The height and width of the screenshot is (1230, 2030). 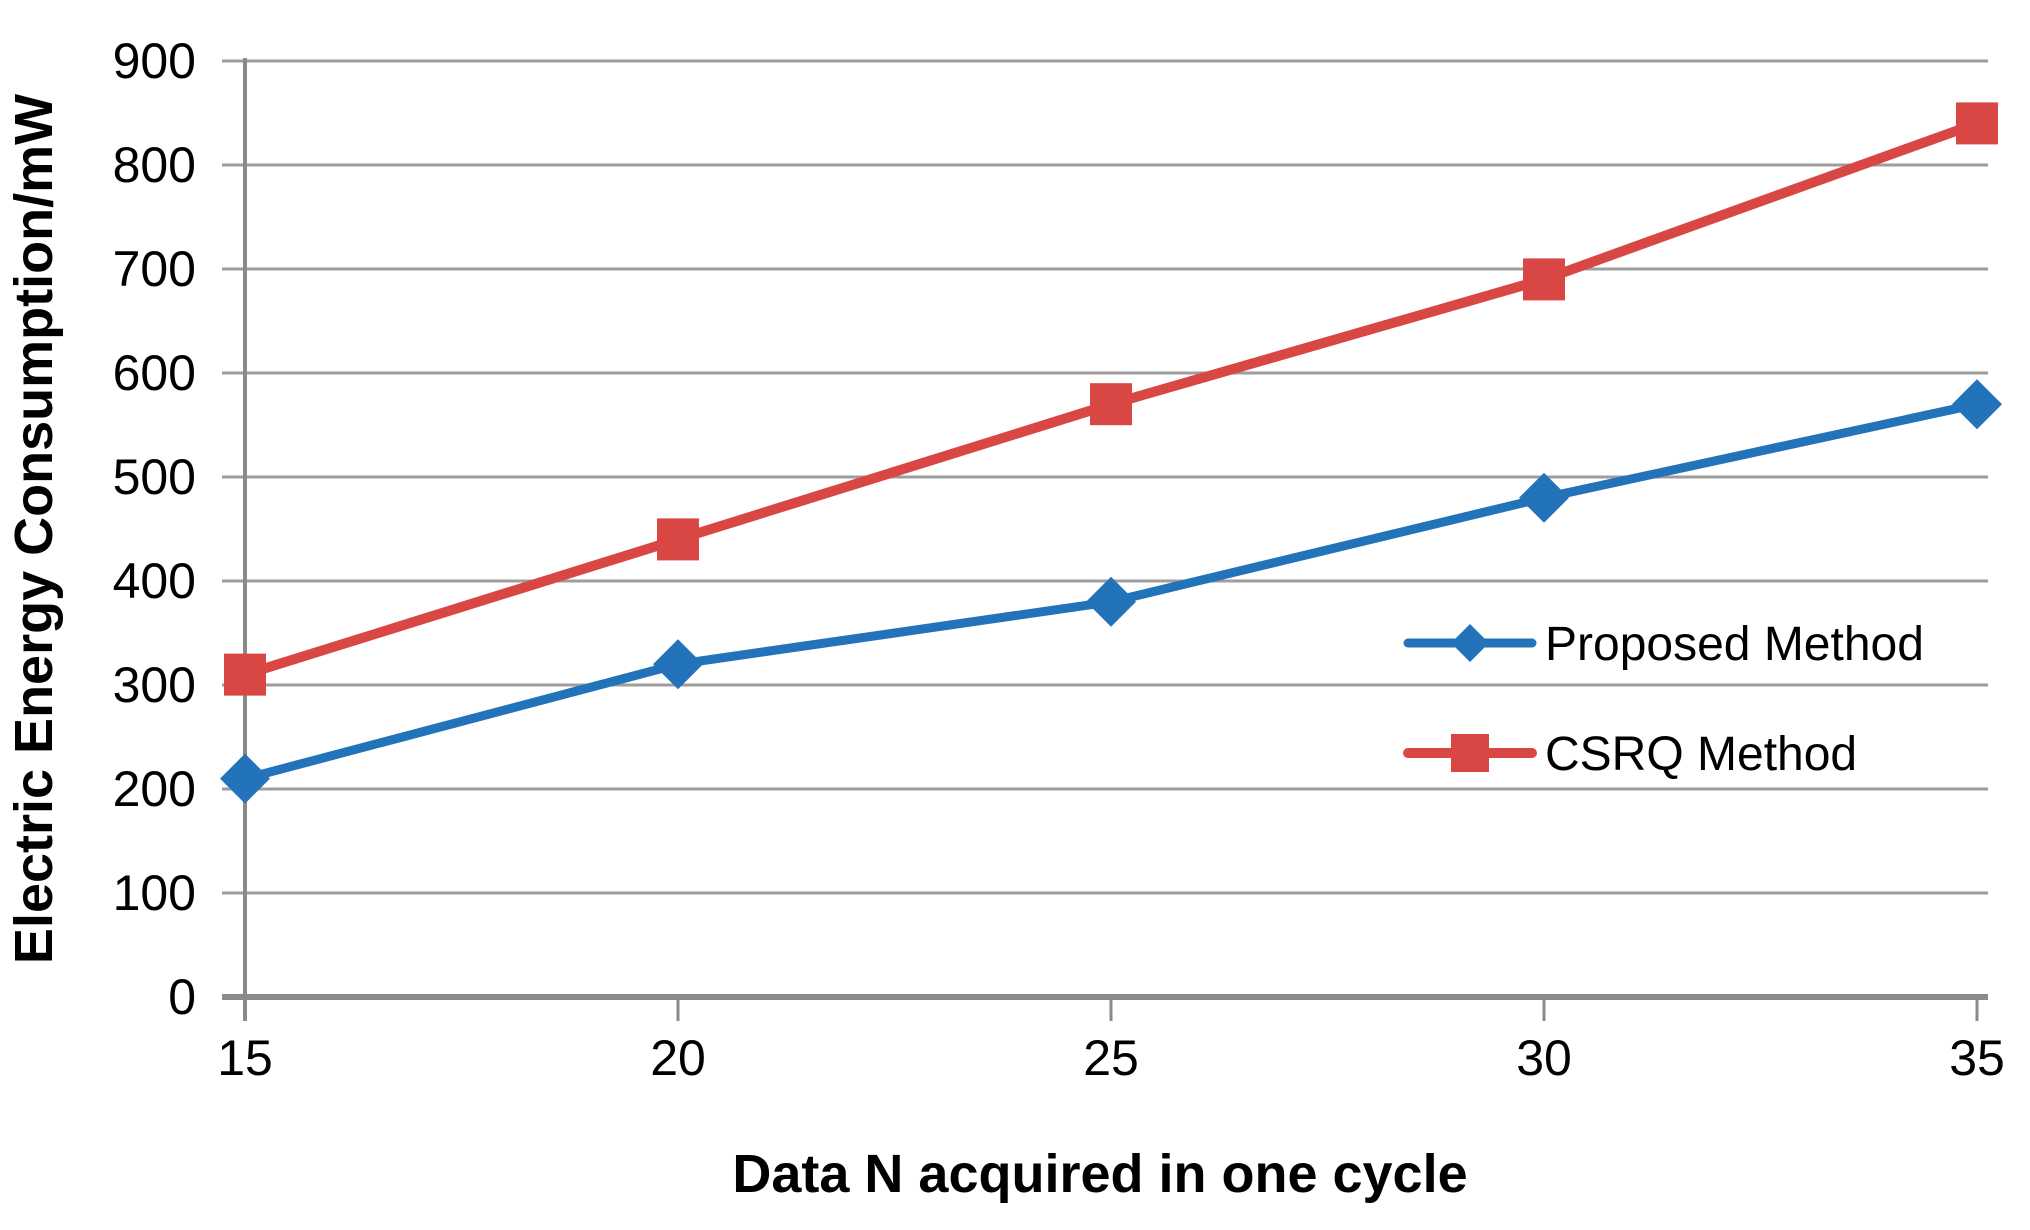 I want to click on y-axis-title: Electric Energy Consumption/mW, so click(x=34, y=529).